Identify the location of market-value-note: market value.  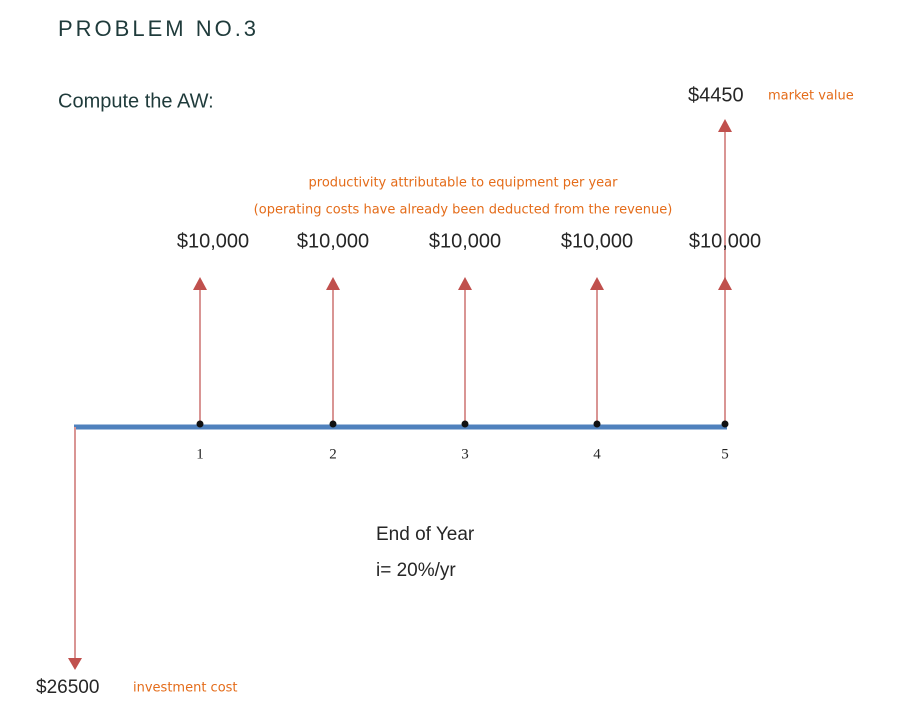
(811, 96).